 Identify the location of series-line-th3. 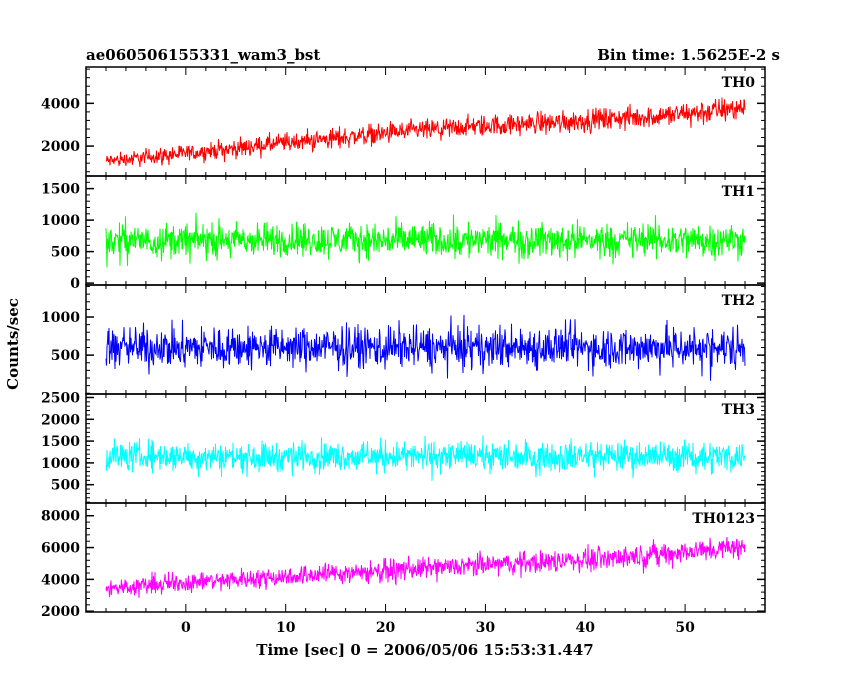
(425, 458).